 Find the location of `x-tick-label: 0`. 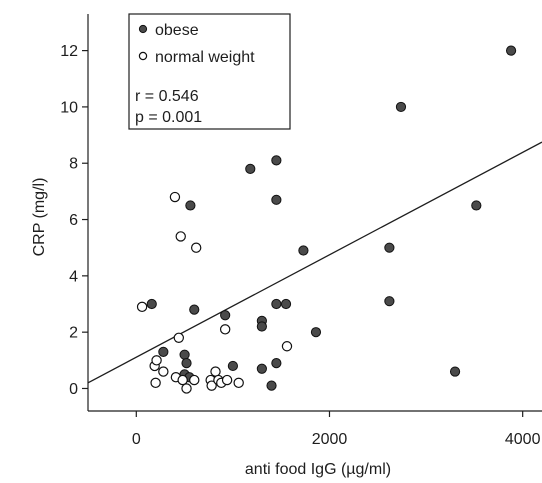

x-tick-label: 0 is located at coordinates (136, 439).